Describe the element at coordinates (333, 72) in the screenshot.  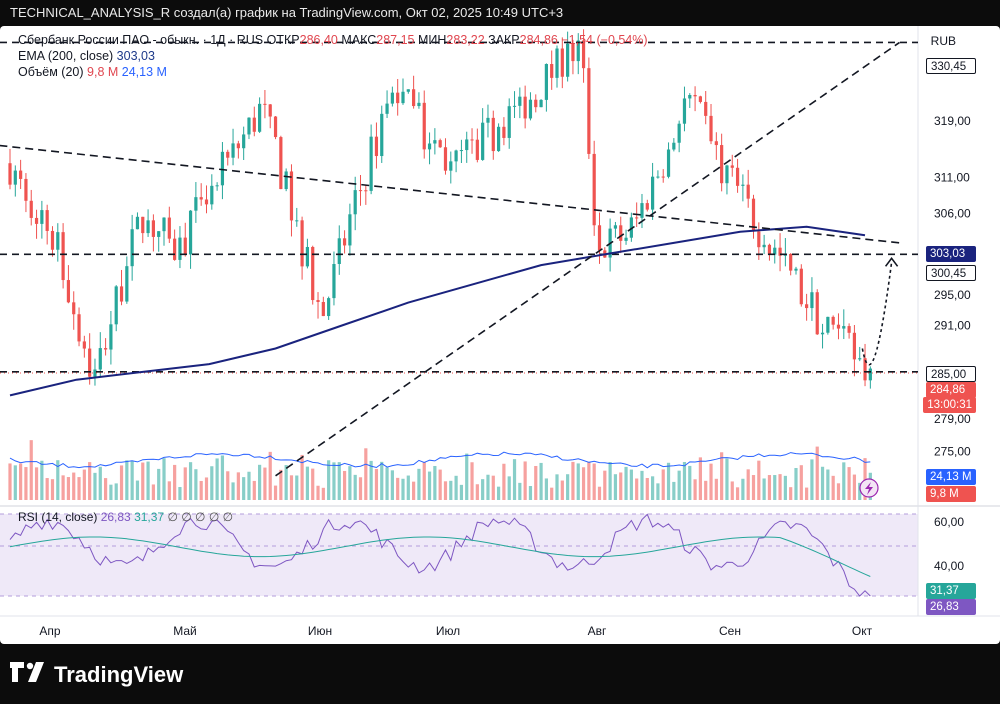
I see `legend-volume-row: Объём (20) 9,8 M 24,13 M` at that location.